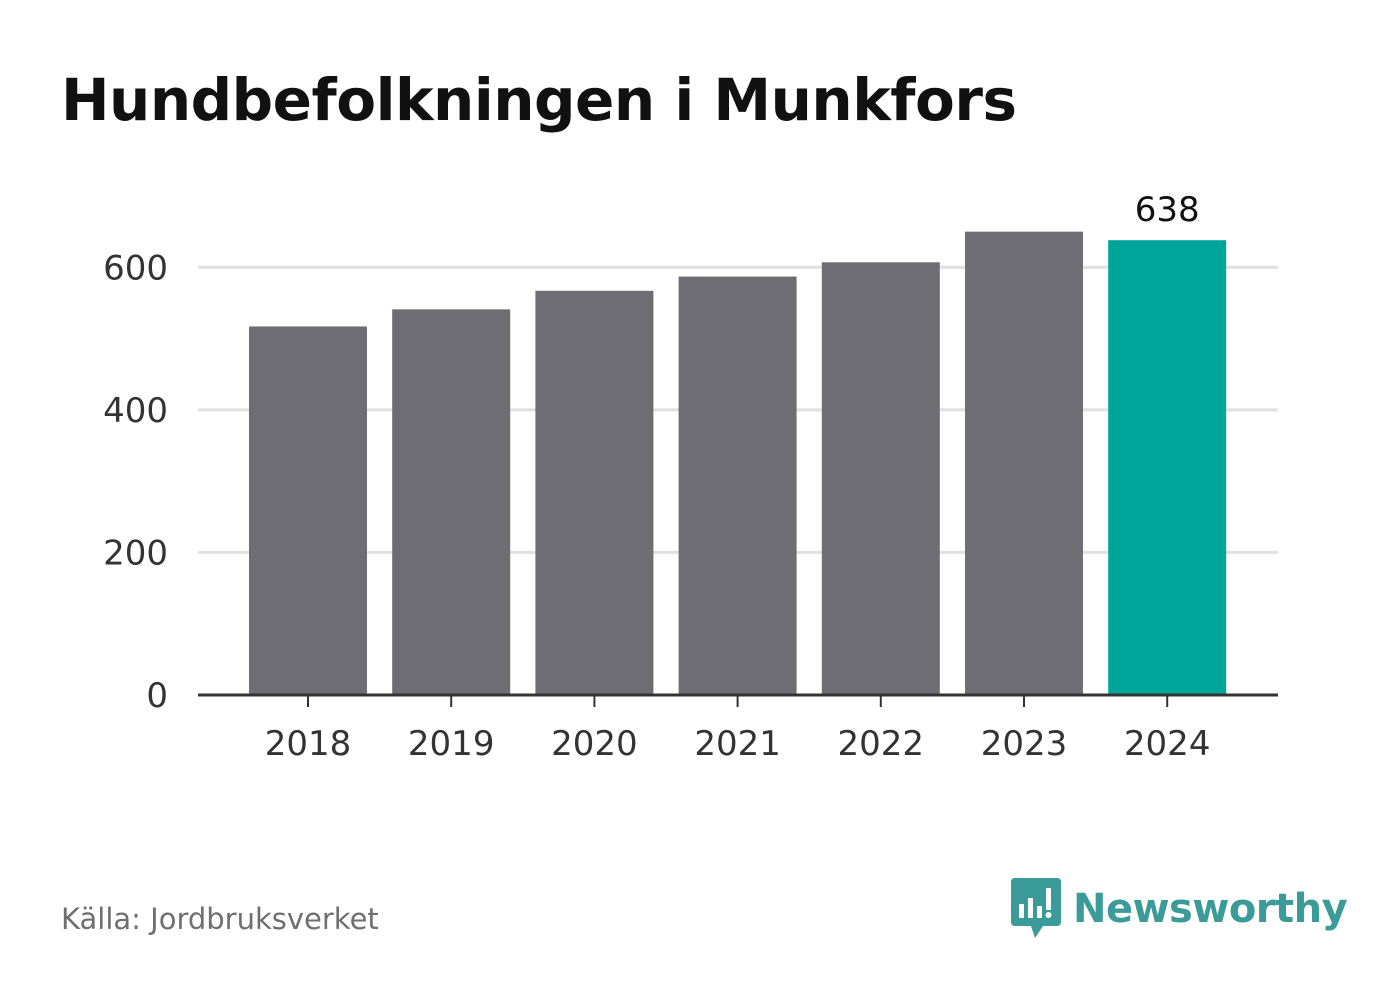 The height and width of the screenshot is (999, 1382). What do you see at coordinates (1167, 744) in the screenshot?
I see `x-tick-label: 2024` at bounding box center [1167, 744].